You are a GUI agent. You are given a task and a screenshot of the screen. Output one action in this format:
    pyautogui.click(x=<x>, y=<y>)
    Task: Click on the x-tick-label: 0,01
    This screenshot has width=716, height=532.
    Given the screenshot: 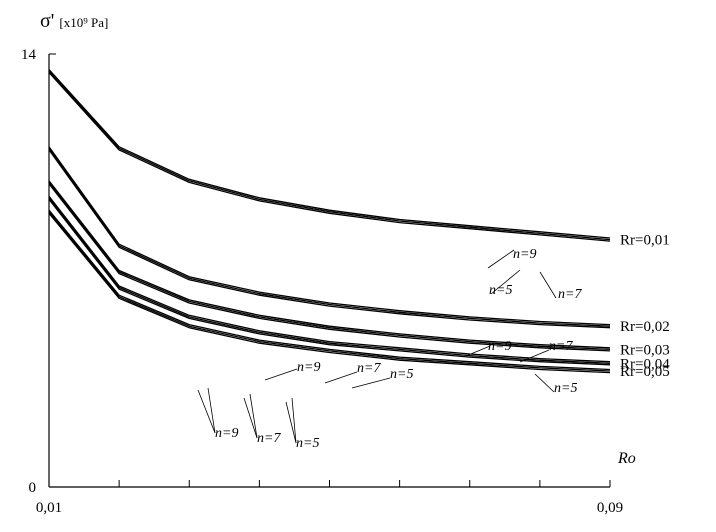 What is the action you would take?
    pyautogui.click(x=49, y=508)
    